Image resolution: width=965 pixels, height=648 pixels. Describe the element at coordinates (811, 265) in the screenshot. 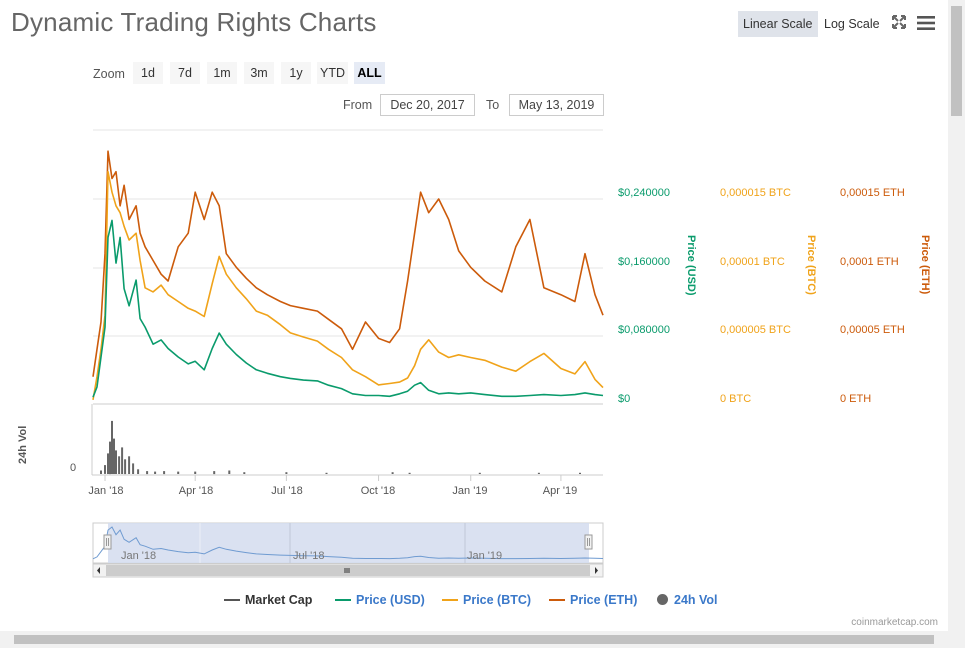

I see `btc-axis-title: Price (BTC)` at that location.